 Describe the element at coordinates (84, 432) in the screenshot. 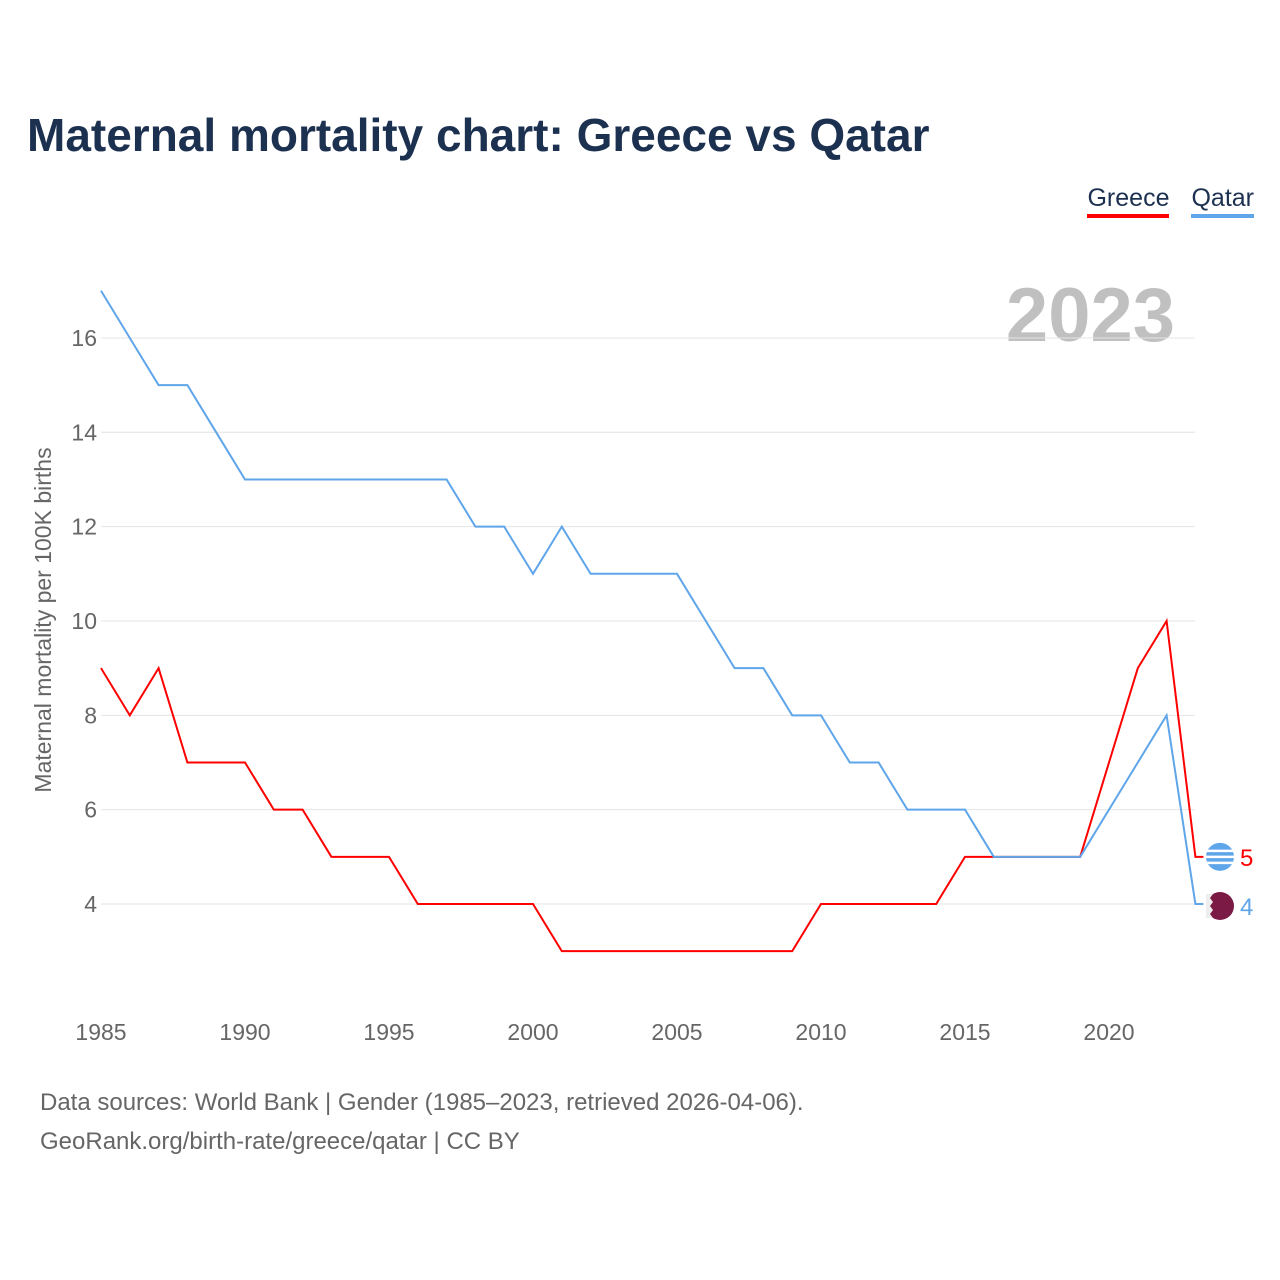

I see `y-tick-label: 14` at that location.